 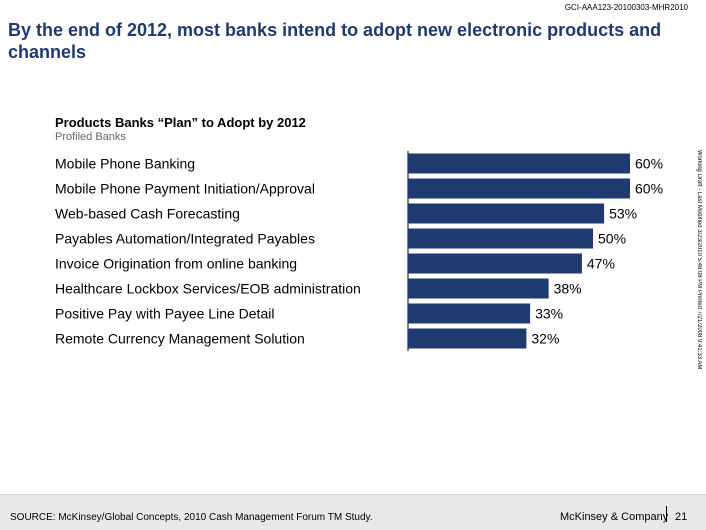 I want to click on category-label: Positive Pay with Payee Line Detail, so click(x=164, y=314).